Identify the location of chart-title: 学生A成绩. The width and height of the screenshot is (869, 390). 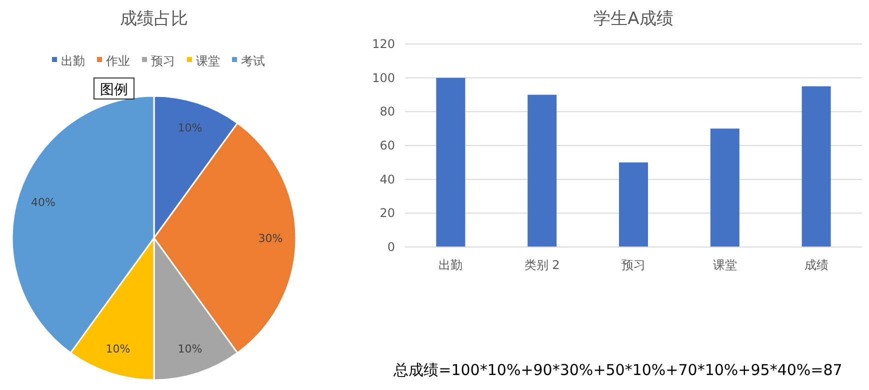
(634, 19).